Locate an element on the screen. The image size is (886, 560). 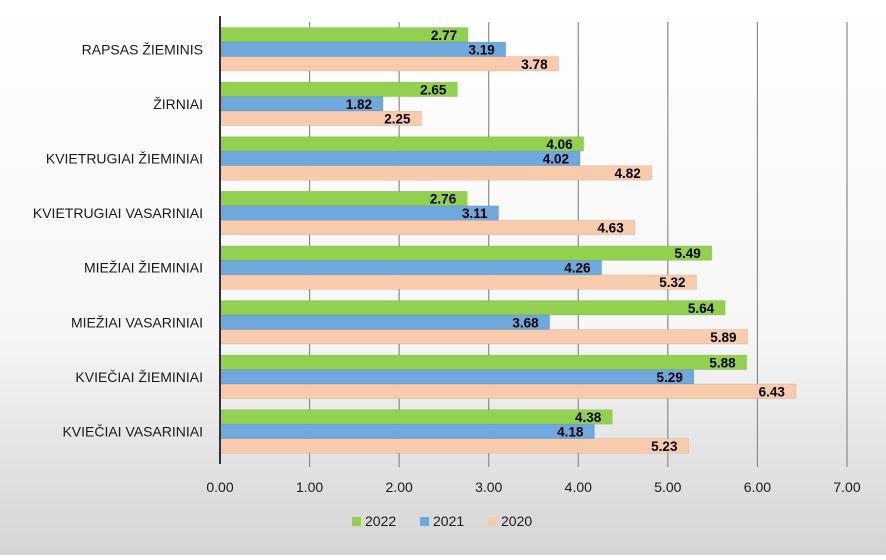
legend-swatch-2020 is located at coordinates (492, 521).